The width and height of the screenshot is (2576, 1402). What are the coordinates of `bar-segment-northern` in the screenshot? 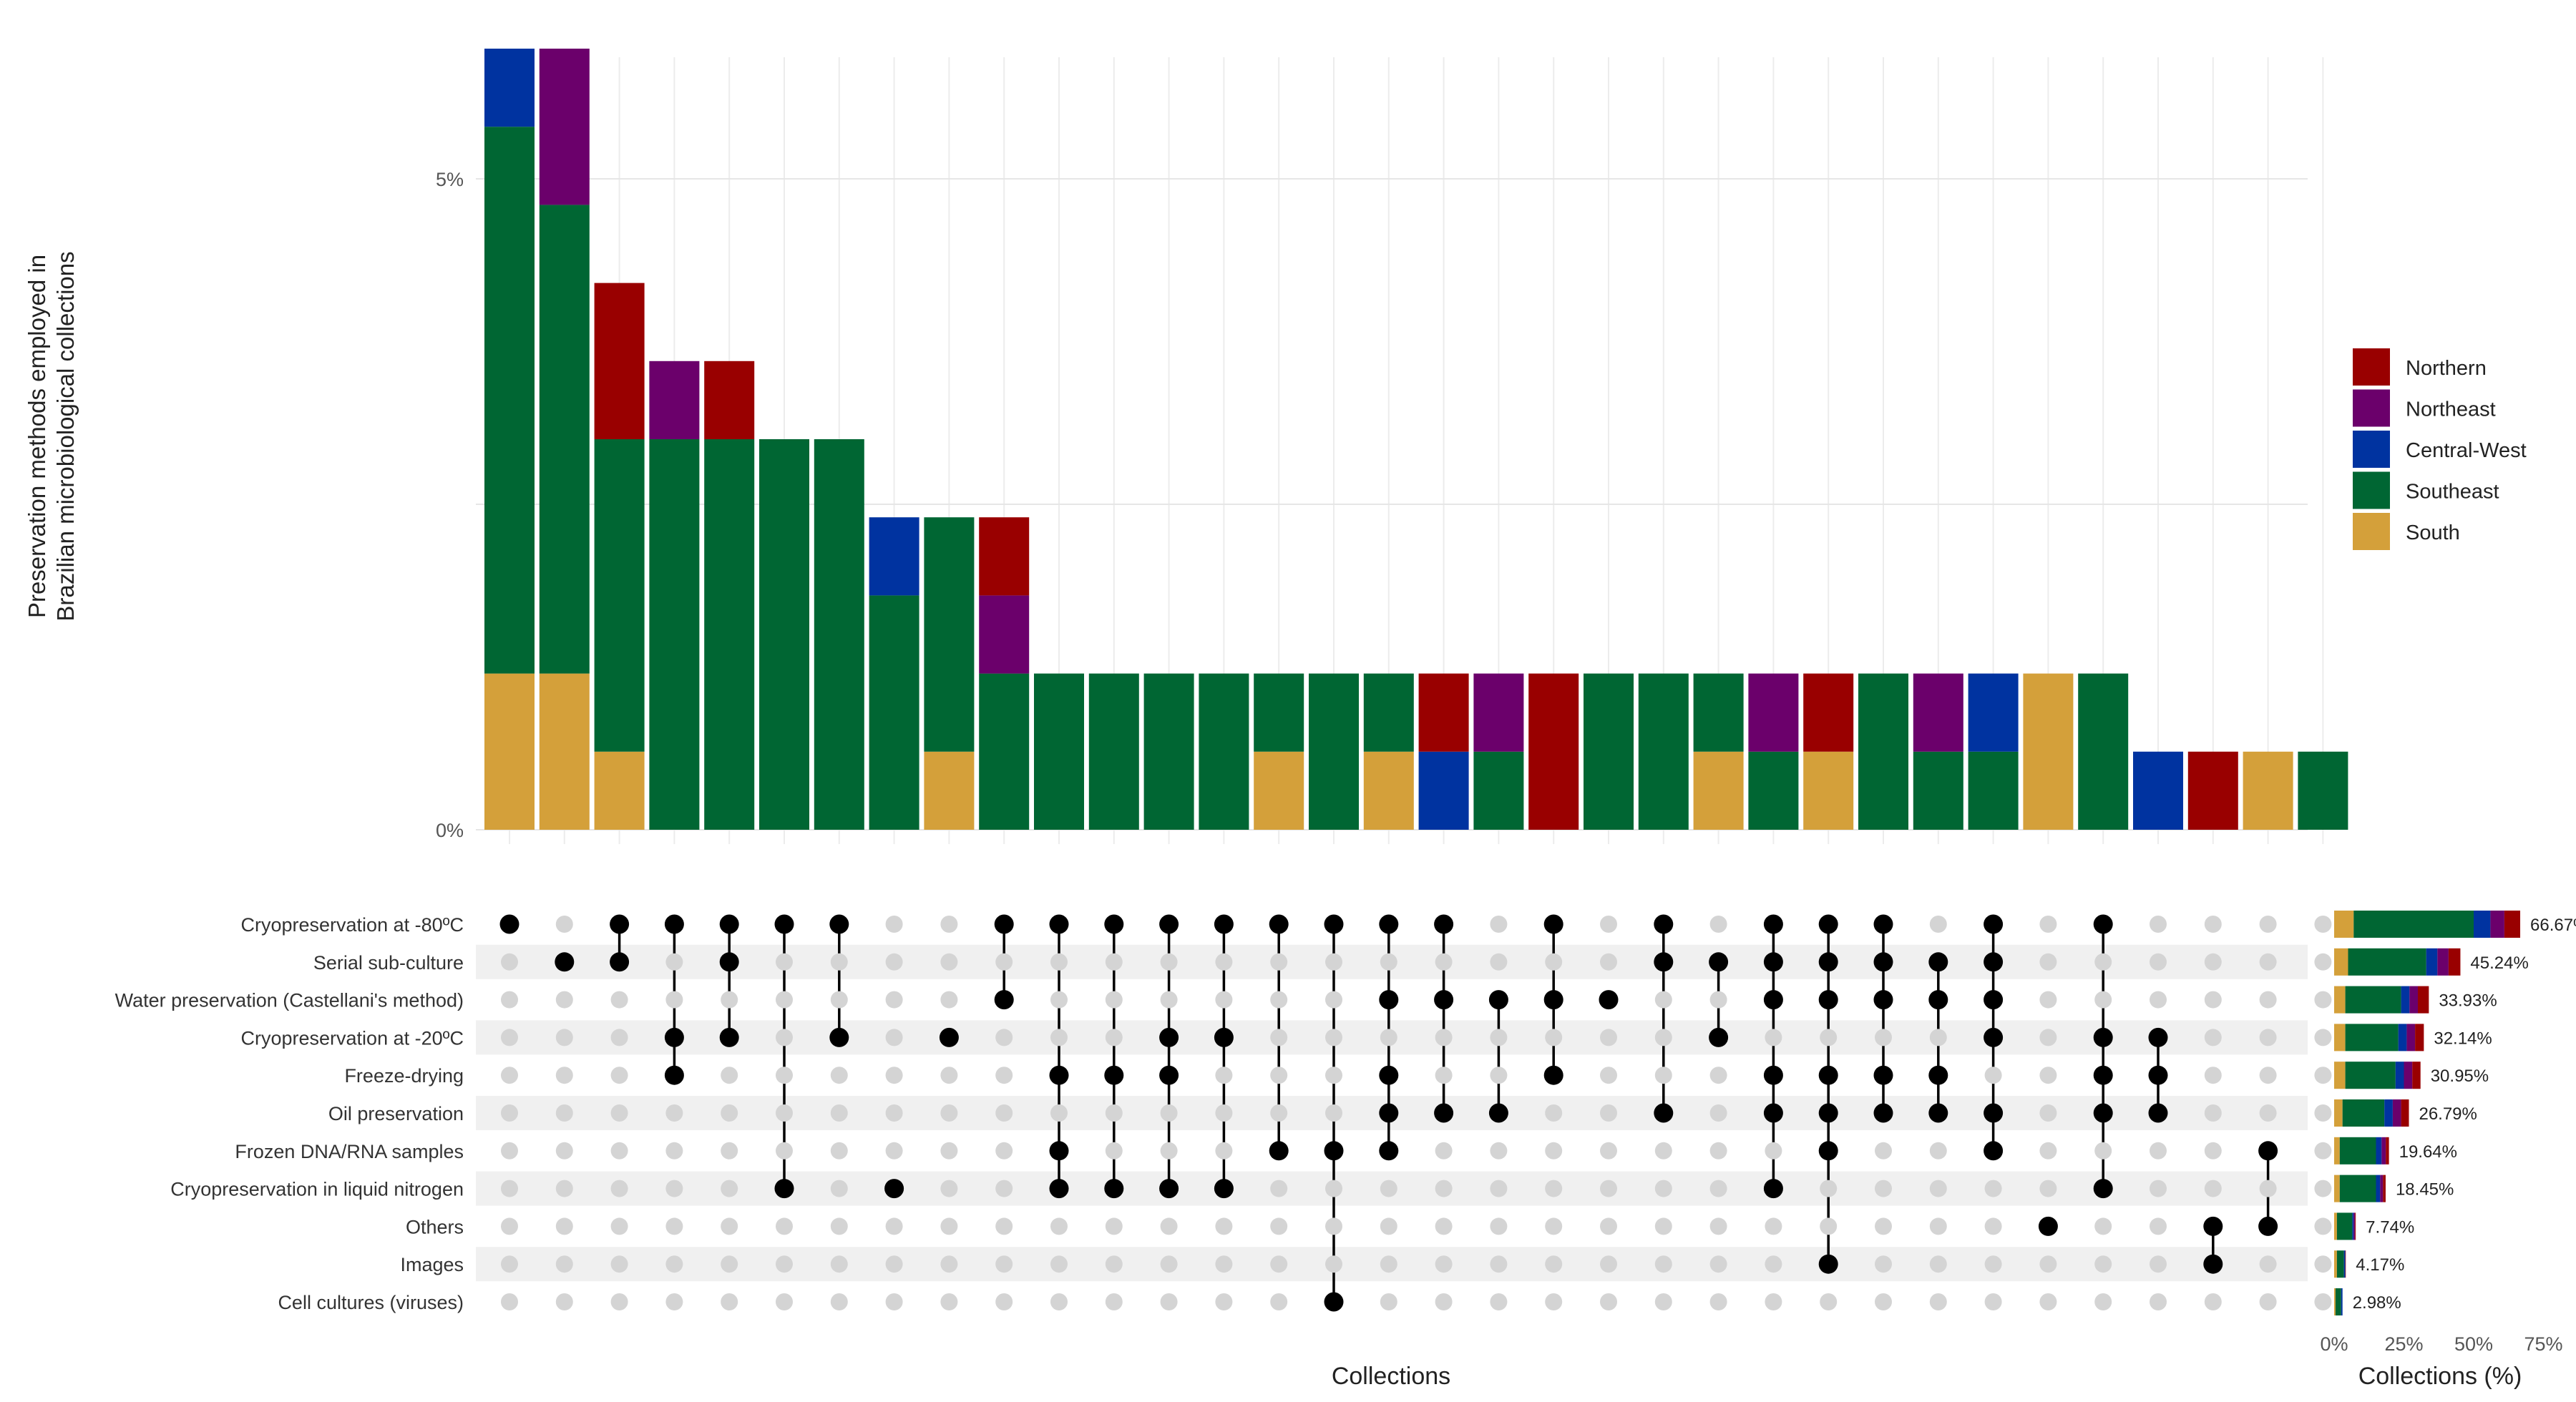 It's located at (1553, 751).